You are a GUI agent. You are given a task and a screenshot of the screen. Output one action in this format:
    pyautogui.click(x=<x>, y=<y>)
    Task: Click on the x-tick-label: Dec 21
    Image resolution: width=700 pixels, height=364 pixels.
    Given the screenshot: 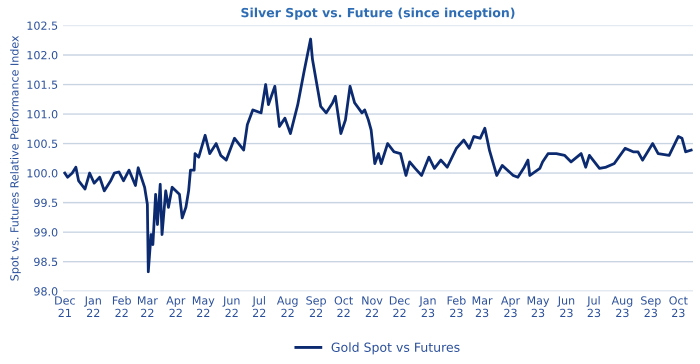 What is the action you would take?
    pyautogui.click(x=65, y=306)
    